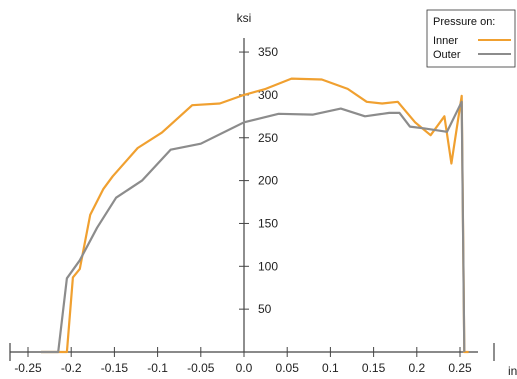  I want to click on y-tick-label: 350, so click(268, 52).